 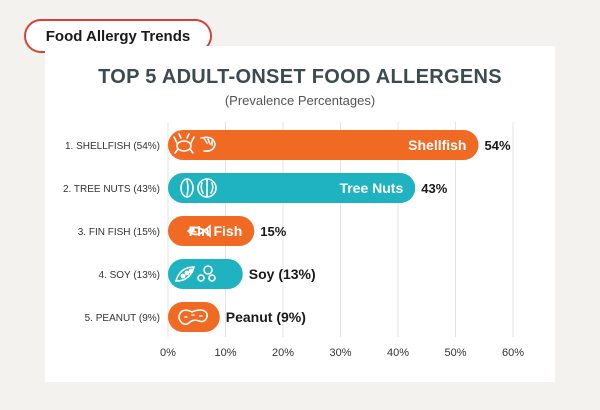 What do you see at coordinates (198, 231) in the screenshot?
I see `fish-icon` at bounding box center [198, 231].